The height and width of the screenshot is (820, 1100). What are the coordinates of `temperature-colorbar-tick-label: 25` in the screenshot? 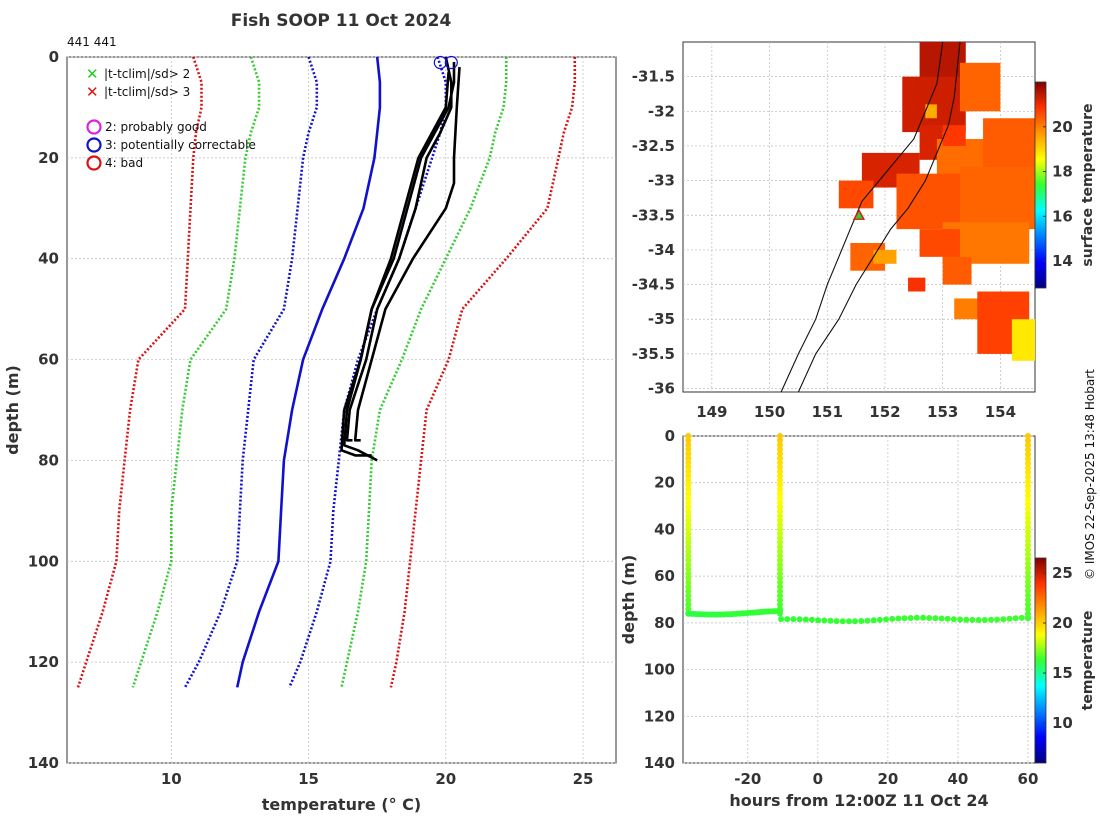 It's located at (1062, 573).